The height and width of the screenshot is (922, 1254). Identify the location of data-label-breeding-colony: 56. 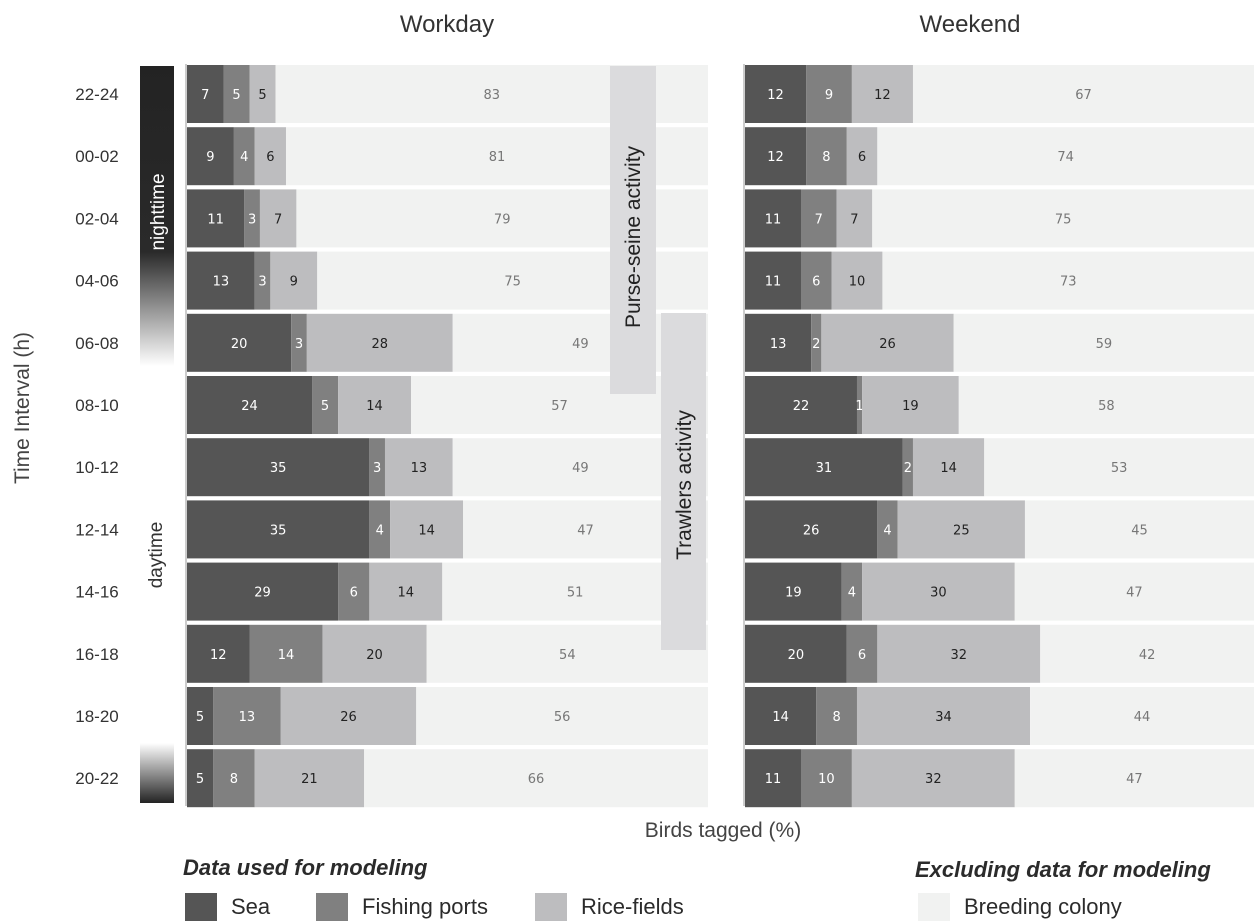
(562, 717).